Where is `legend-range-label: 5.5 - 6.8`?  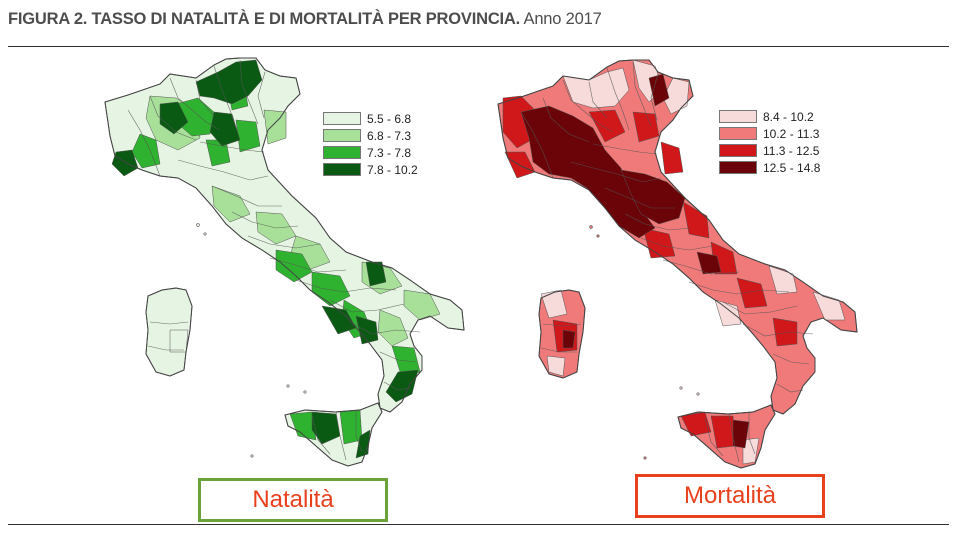
legend-range-label: 5.5 - 6.8 is located at coordinates (389, 118).